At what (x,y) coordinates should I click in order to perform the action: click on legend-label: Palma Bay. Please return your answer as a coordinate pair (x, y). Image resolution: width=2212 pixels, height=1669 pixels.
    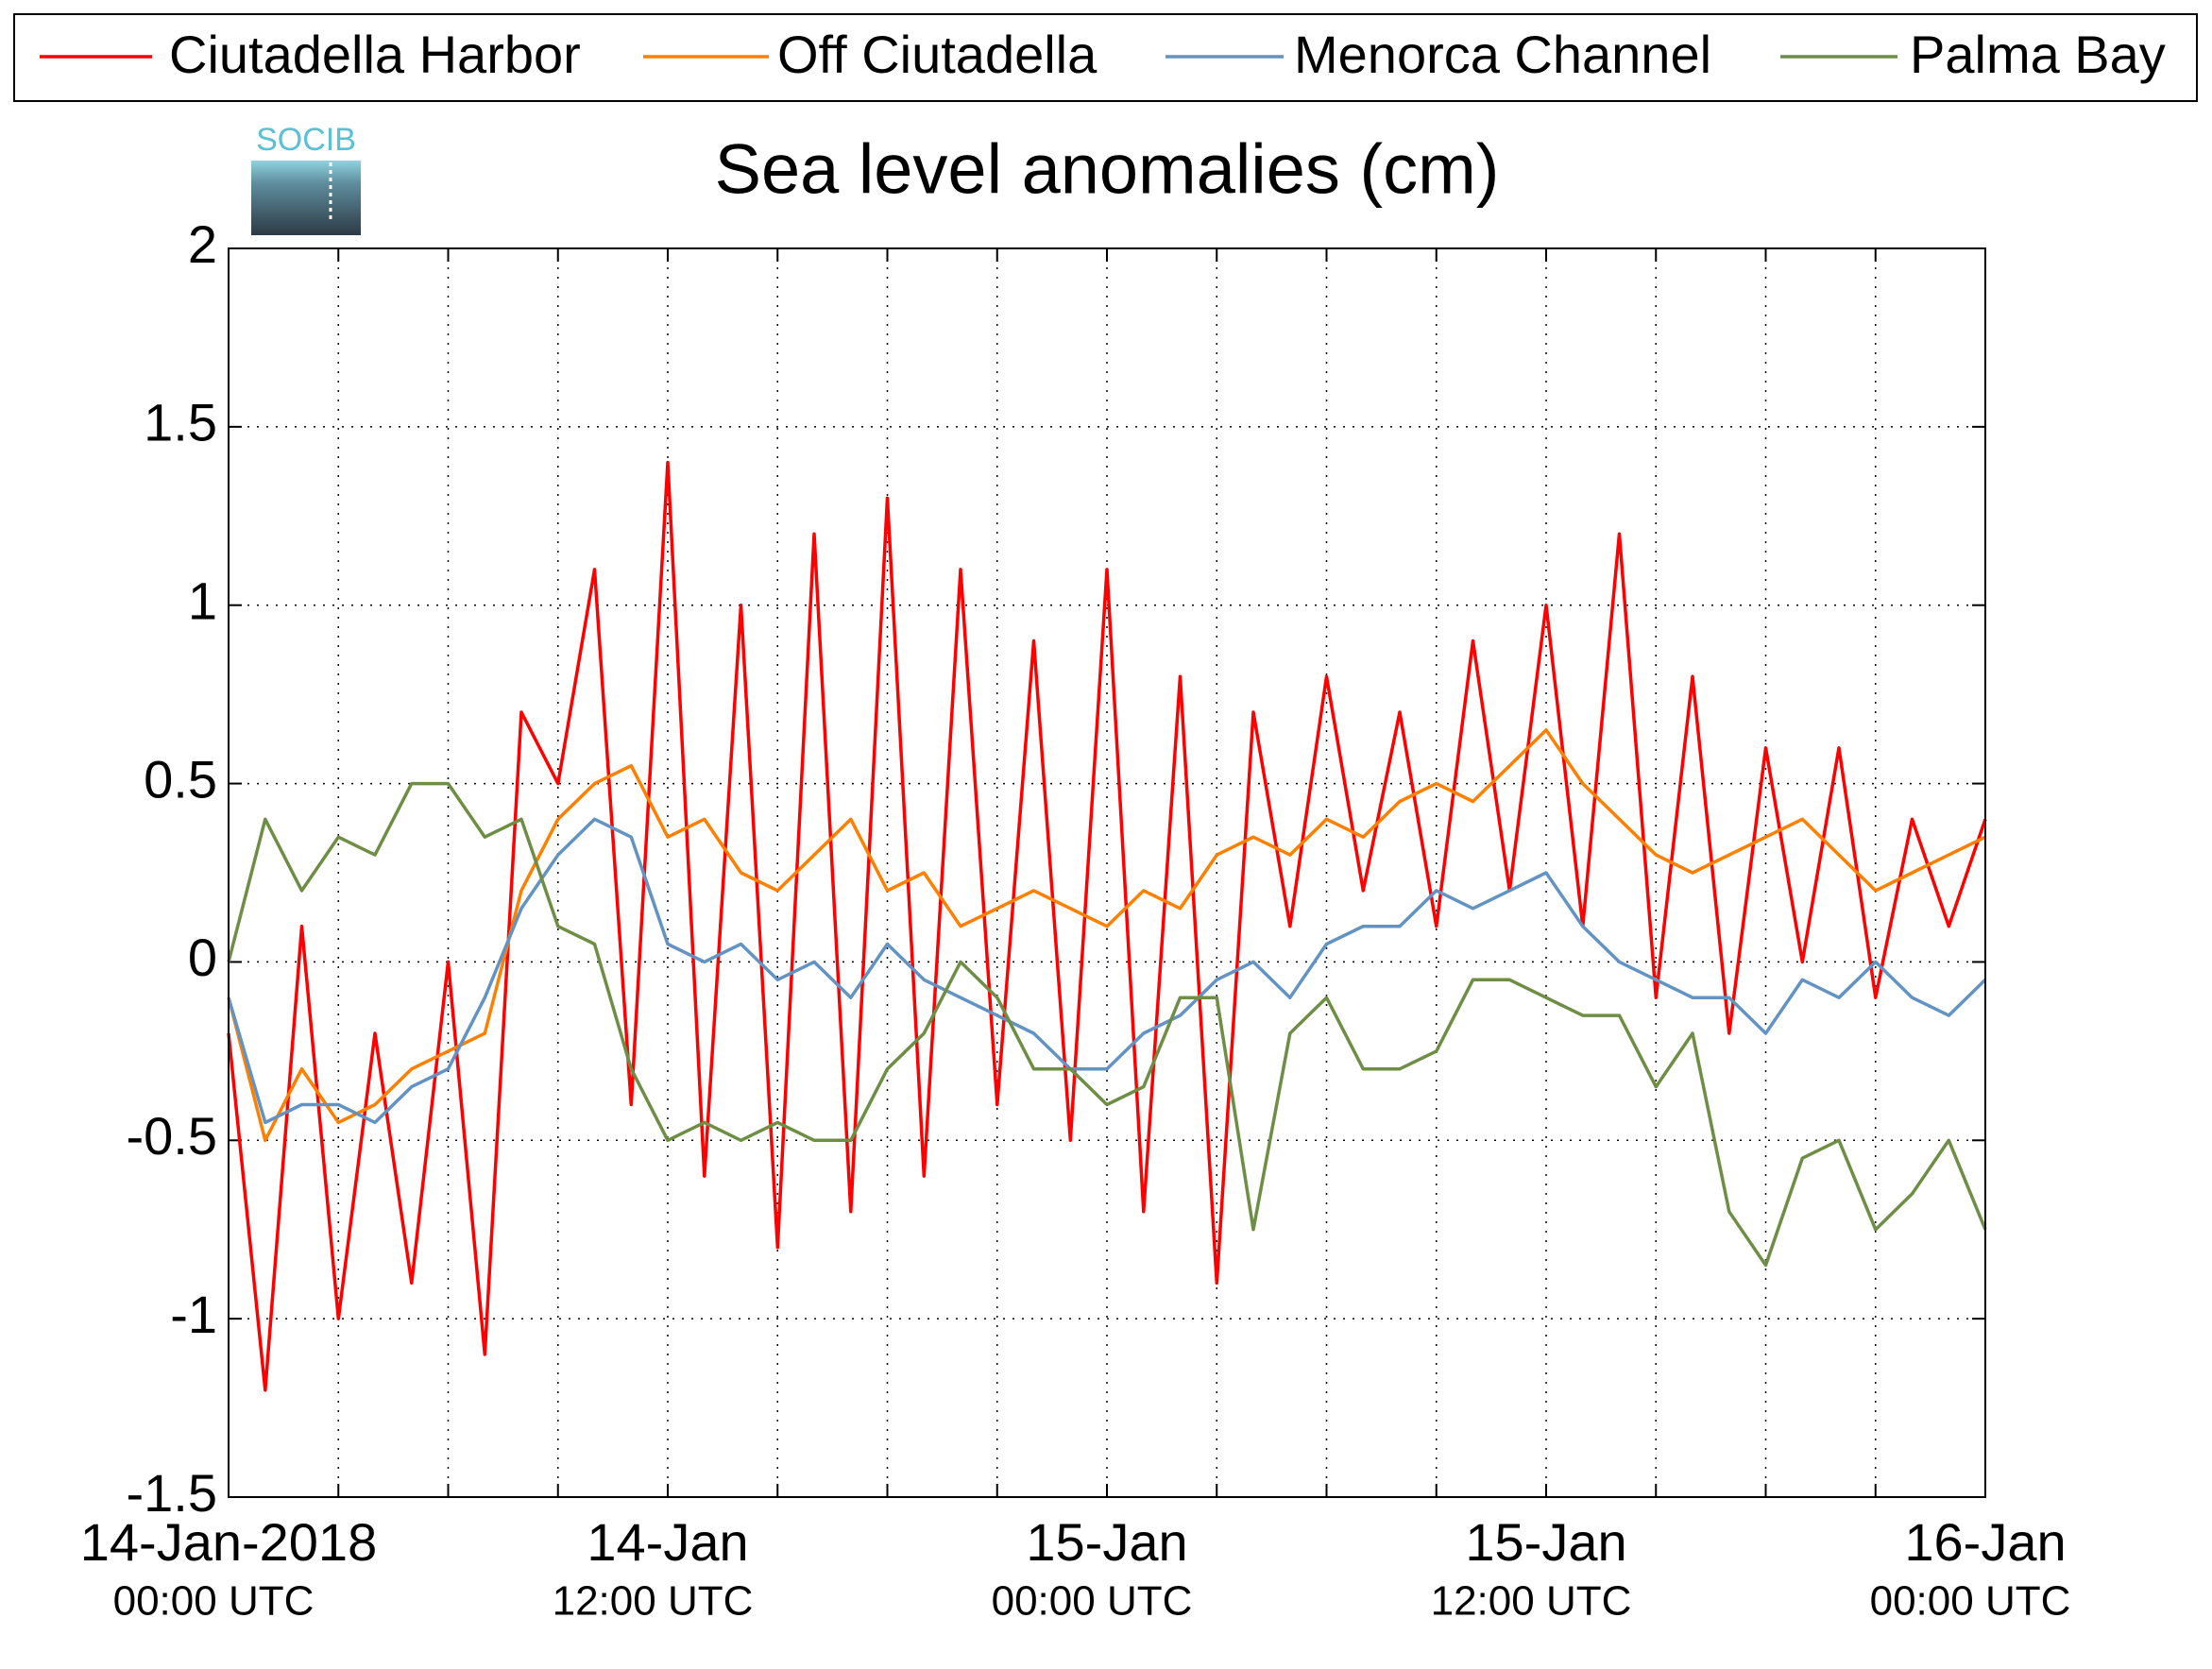
    Looking at the image, I should click on (2038, 55).